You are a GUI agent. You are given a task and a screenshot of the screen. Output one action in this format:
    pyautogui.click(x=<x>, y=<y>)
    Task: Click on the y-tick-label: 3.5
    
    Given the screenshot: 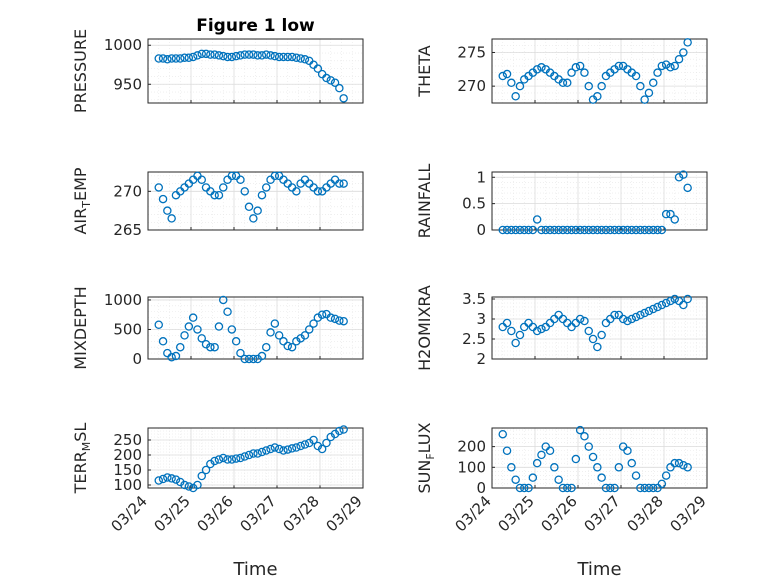 What is the action you would take?
    pyautogui.click(x=474, y=299)
    